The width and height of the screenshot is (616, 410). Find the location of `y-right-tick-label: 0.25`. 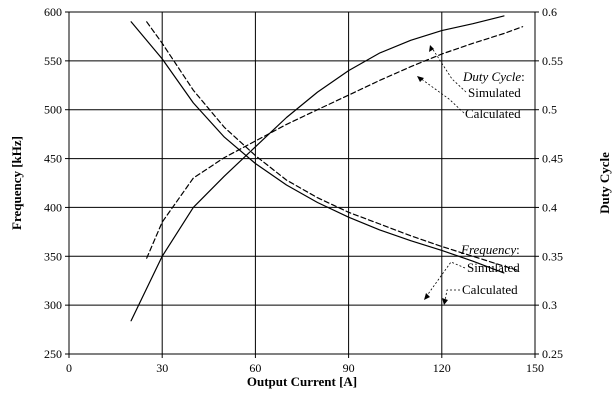

y-right-tick-label: 0.25 is located at coordinates (552, 354).